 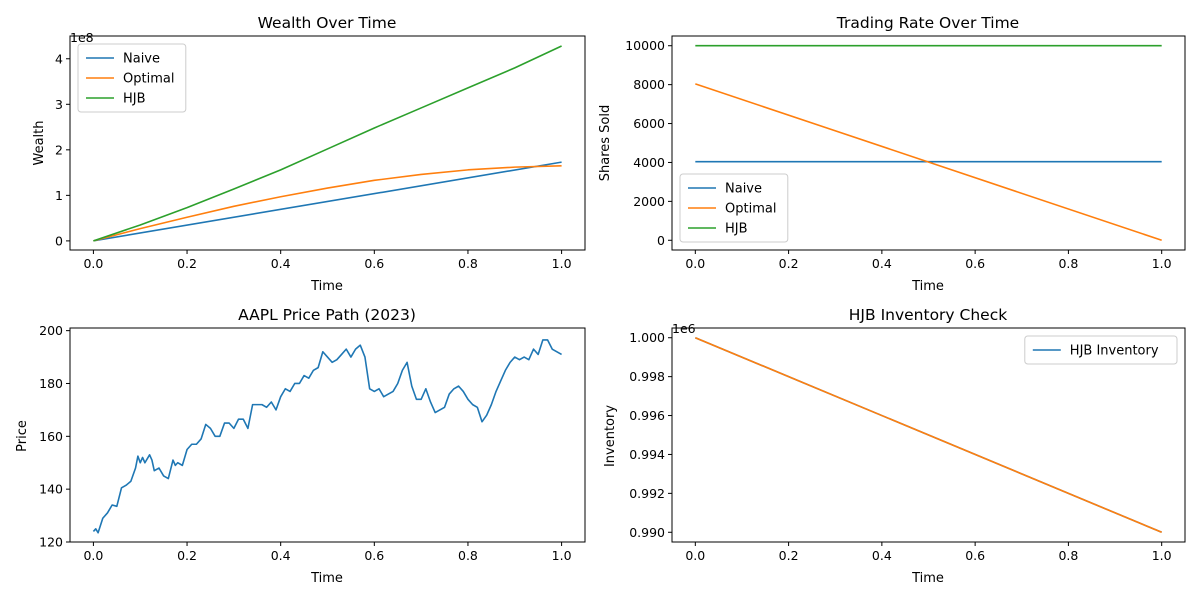 I want to click on y-tick-label: 2000, so click(x=649, y=201).